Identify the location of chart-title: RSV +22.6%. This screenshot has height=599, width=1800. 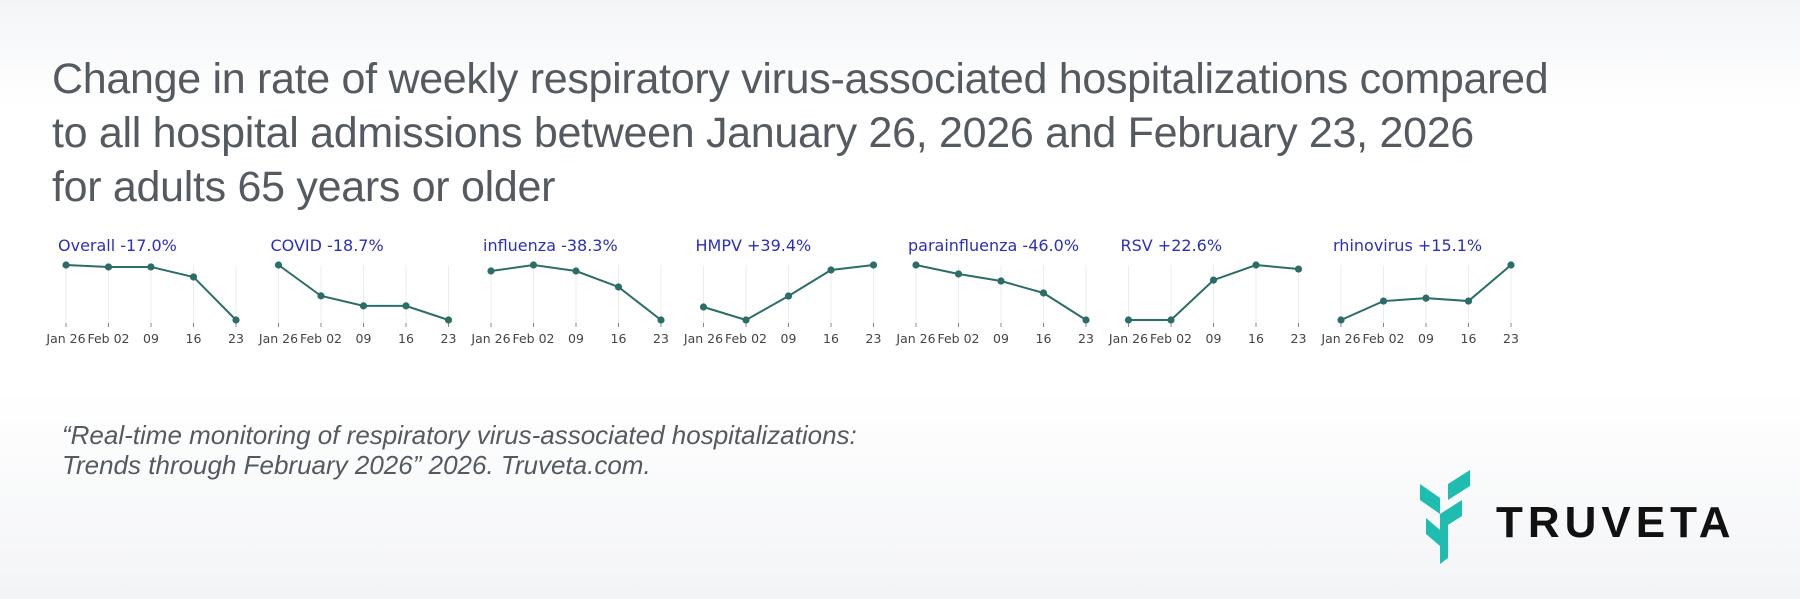
(1172, 245).